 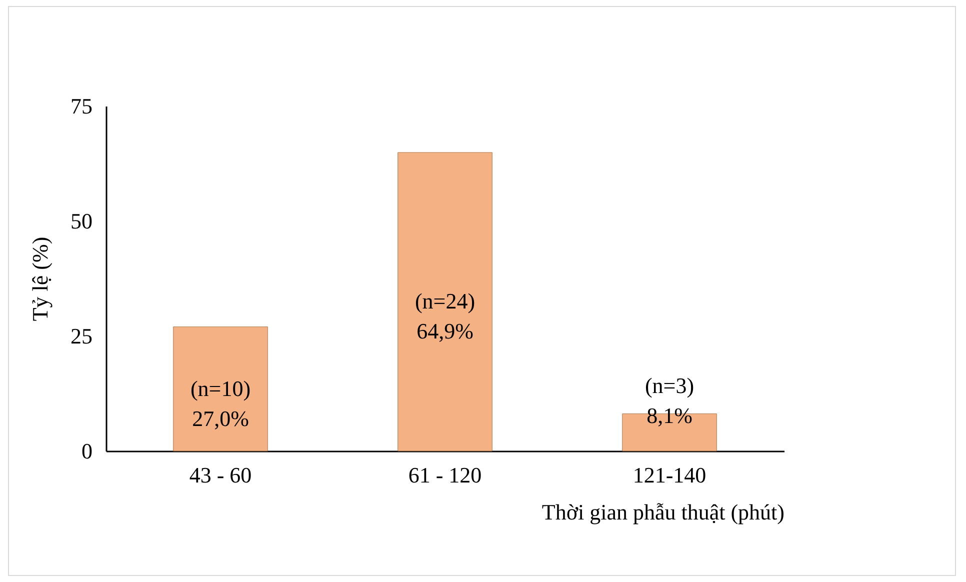 What do you see at coordinates (669, 475) in the screenshot?
I see `x-tick-label: 121-140` at bounding box center [669, 475].